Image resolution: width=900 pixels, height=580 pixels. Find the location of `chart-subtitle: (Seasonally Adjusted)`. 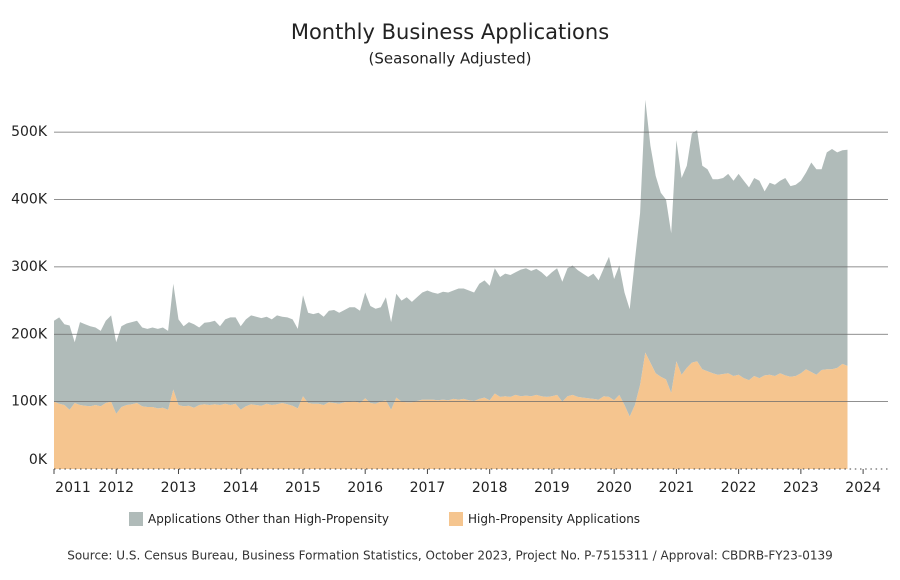

chart-subtitle: (Seasonally Adjusted) is located at coordinates (450, 59).